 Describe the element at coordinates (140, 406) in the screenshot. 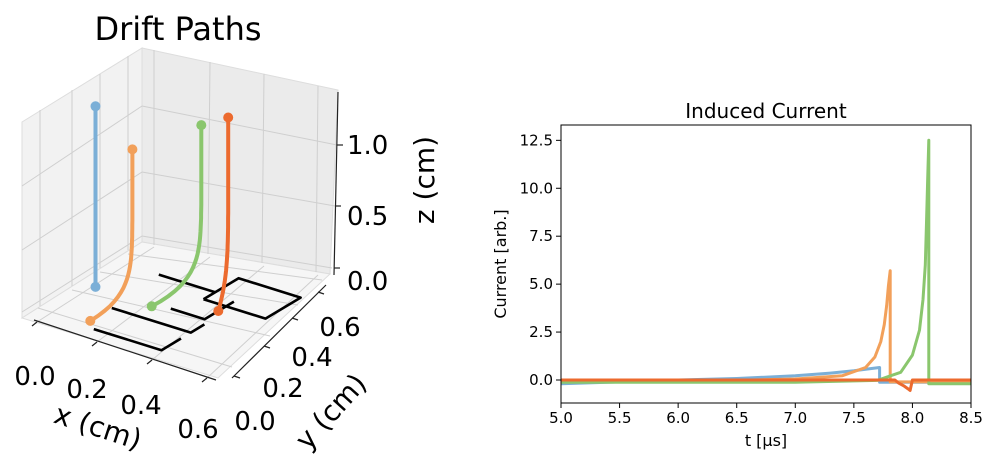

I see `x-tick-label: 0.4` at that location.